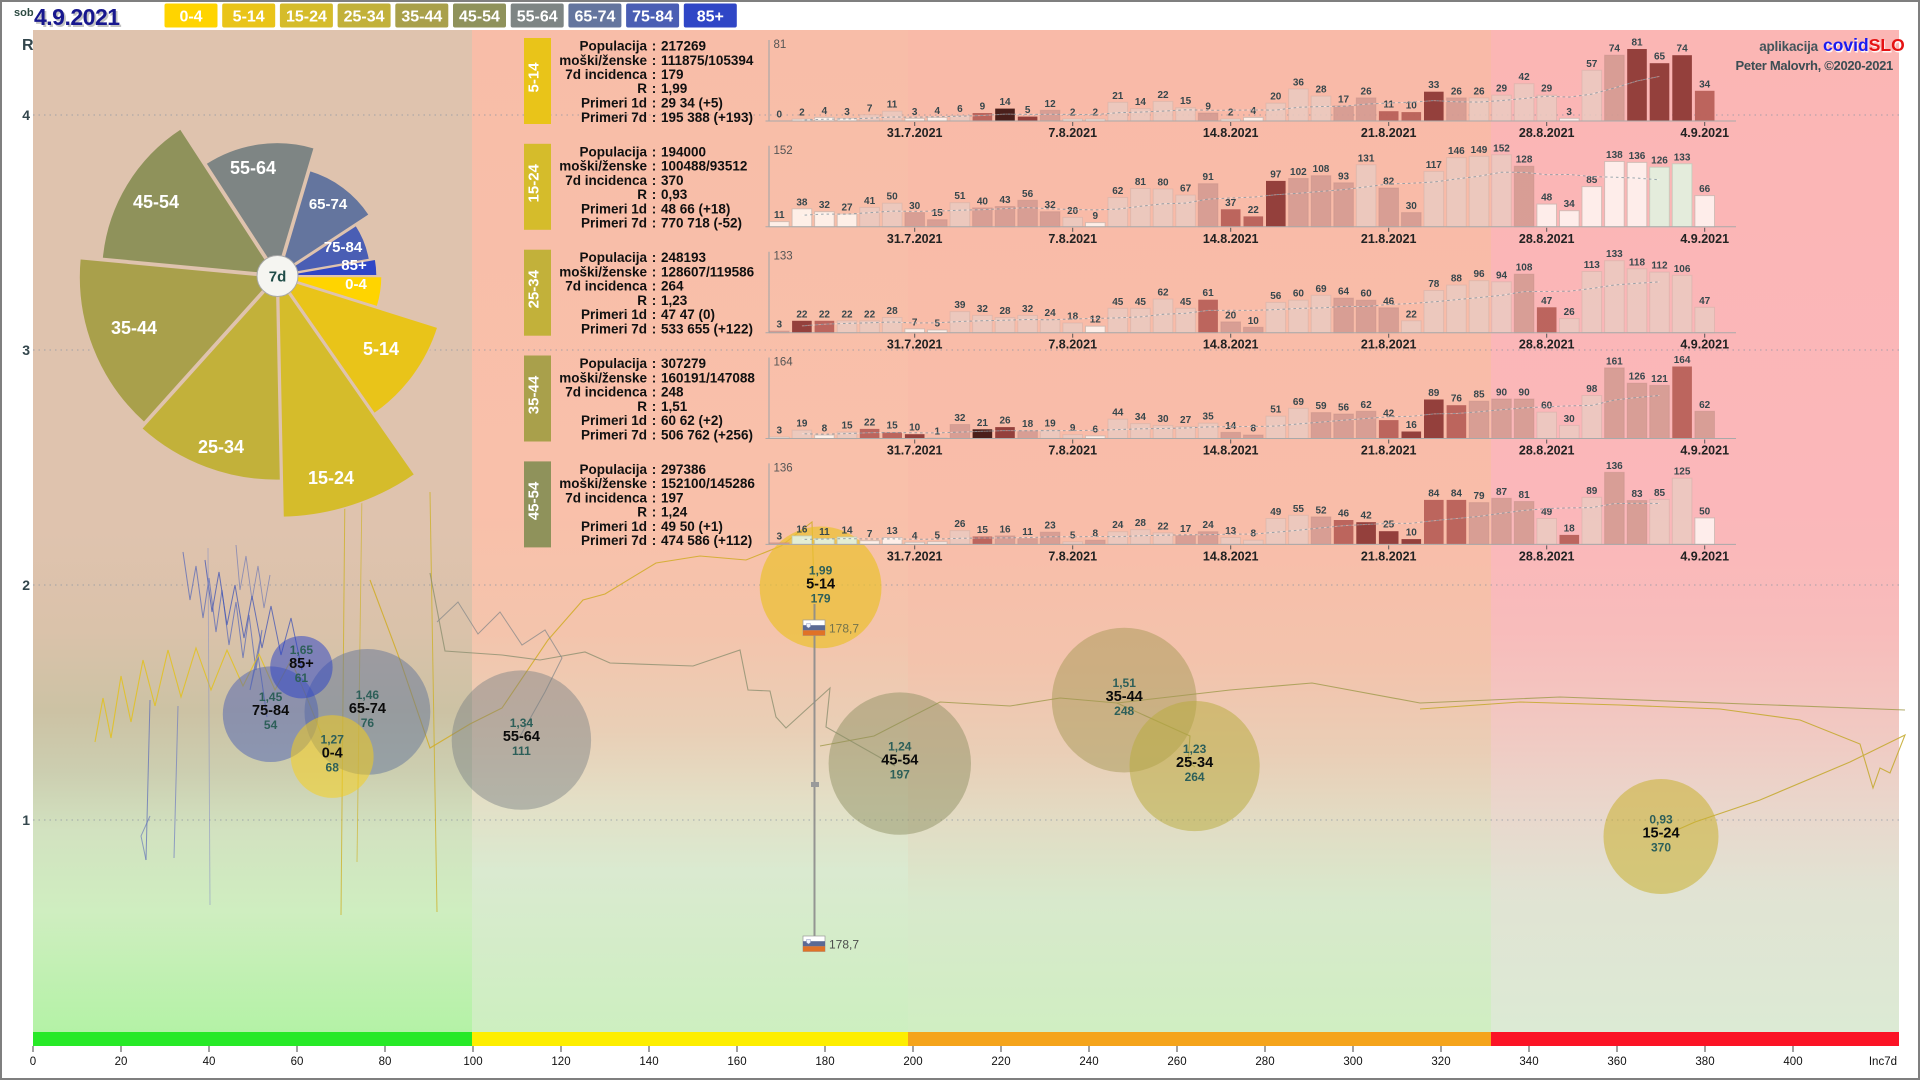  I want to click on svg-text: 23, so click(1051, 526).